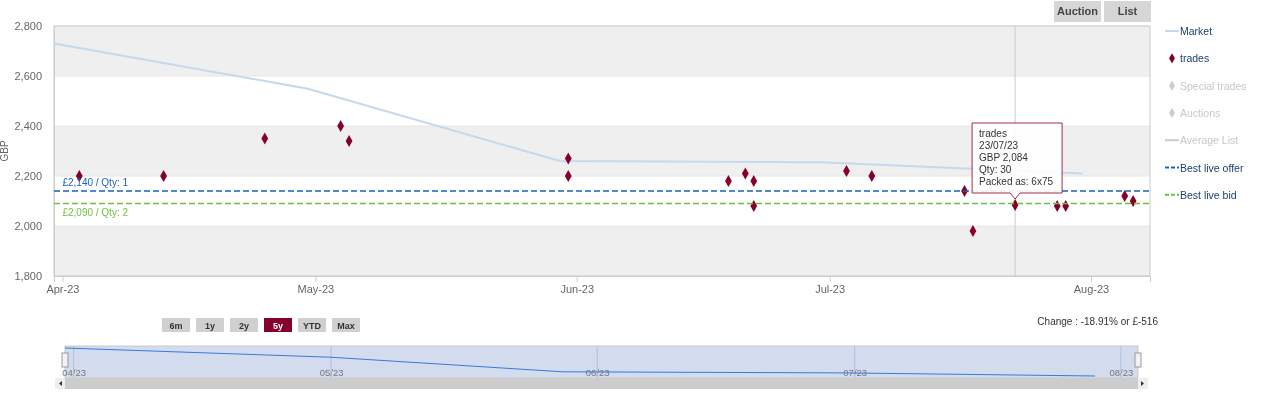 Image resolution: width=1266 pixels, height=399 pixels. I want to click on y-tick-label: 2,600, so click(28, 76).